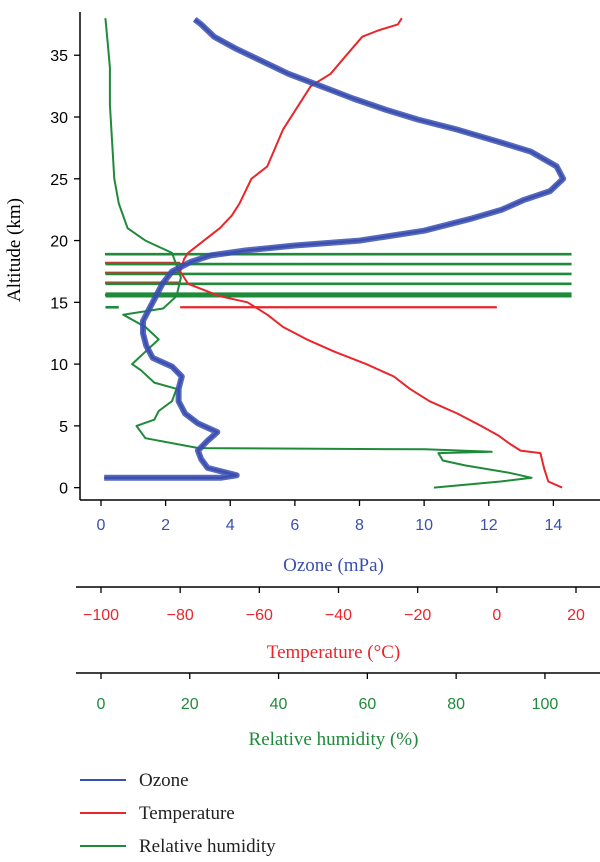 Image resolution: width=600 pixels, height=862 pixels. What do you see at coordinates (63, 489) in the screenshot?
I see `y-tick-label: 0` at bounding box center [63, 489].